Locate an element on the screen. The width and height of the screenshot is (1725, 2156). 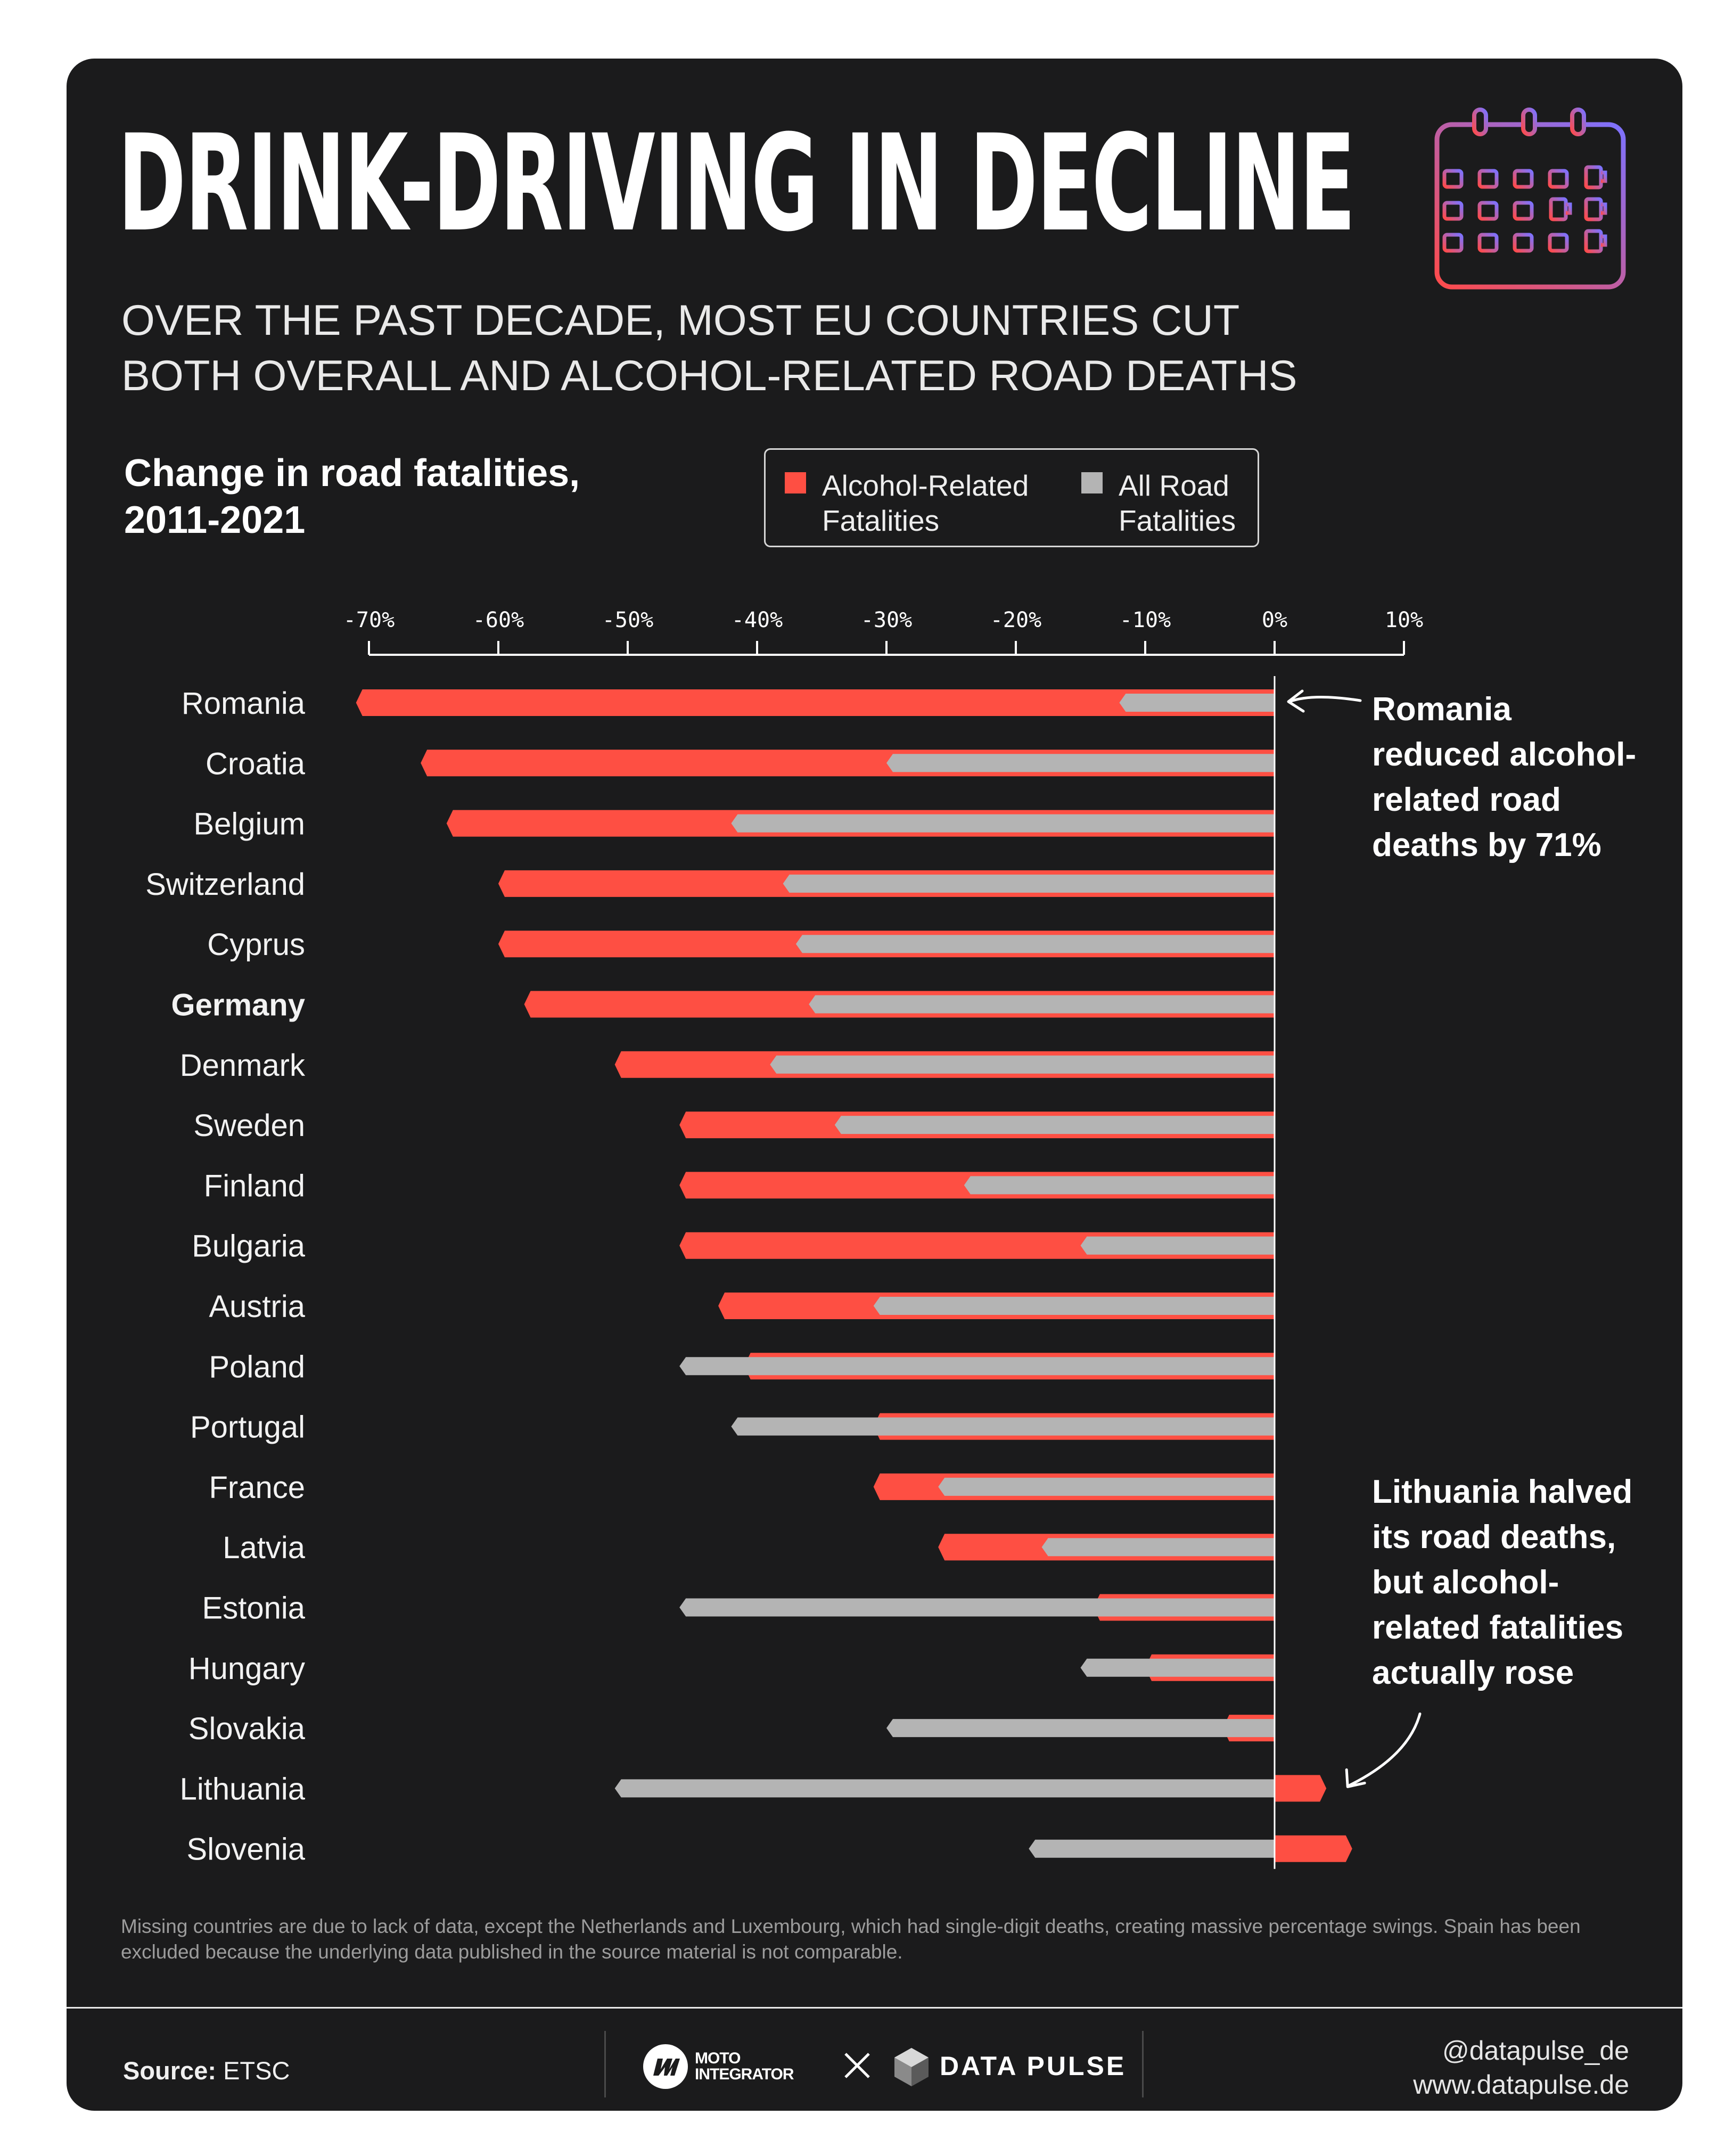
data-pulse-logo-icon is located at coordinates (911, 2067).